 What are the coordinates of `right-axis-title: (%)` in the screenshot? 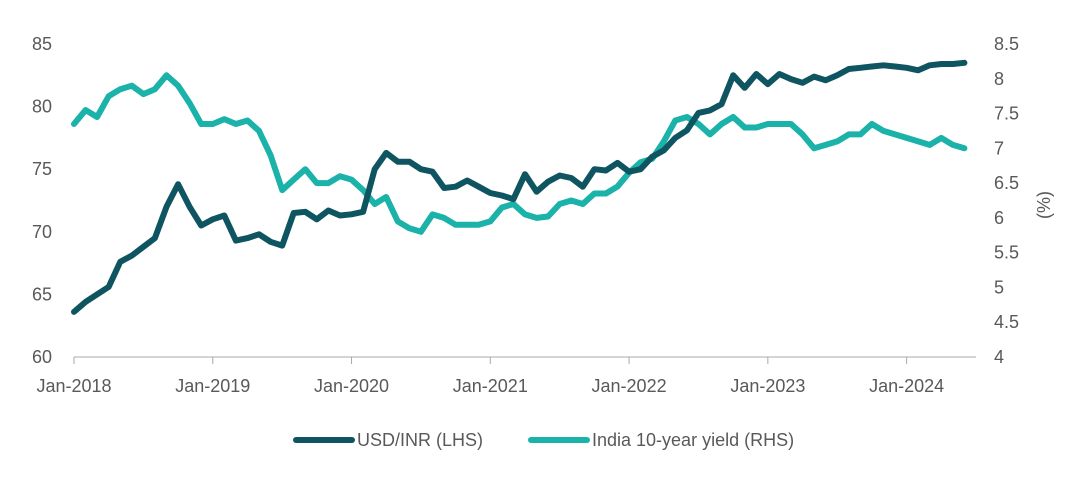 It's located at (1044, 205).